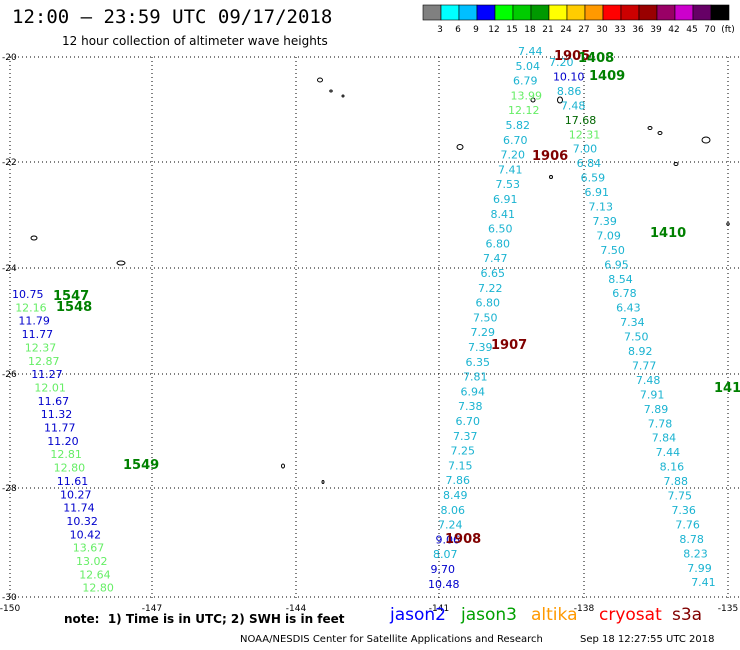 Image resolution: width=740 pixels, height=650 pixels. I want to click on colorbar-label: 21, so click(547, 30).